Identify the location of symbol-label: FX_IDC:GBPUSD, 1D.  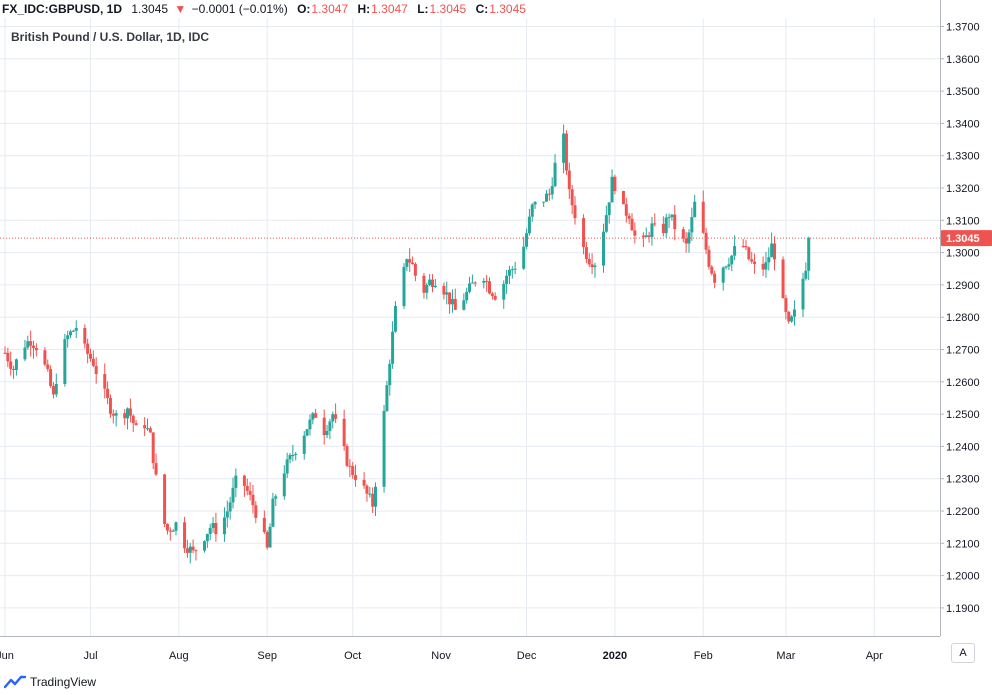
(62, 9).